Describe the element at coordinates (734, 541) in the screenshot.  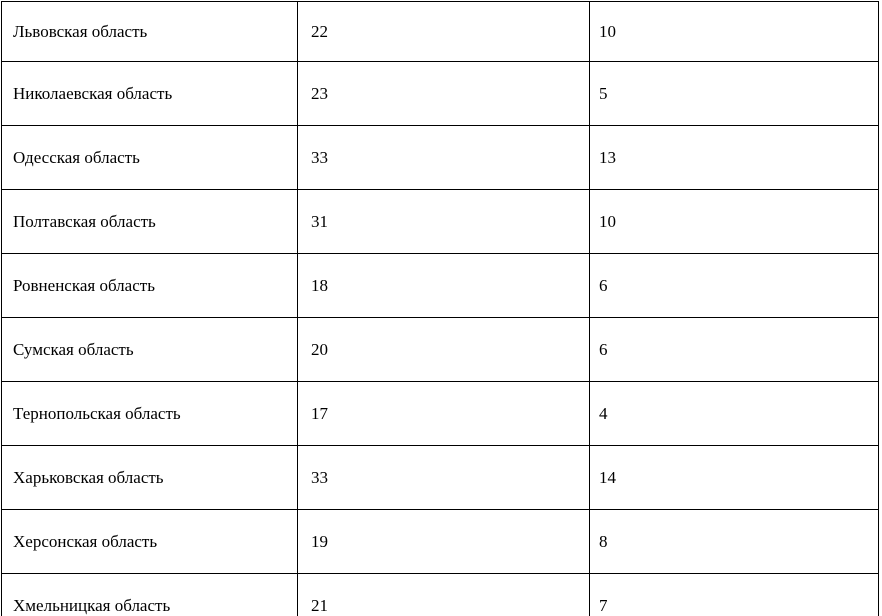
I see `value-cell-2: 8` at that location.